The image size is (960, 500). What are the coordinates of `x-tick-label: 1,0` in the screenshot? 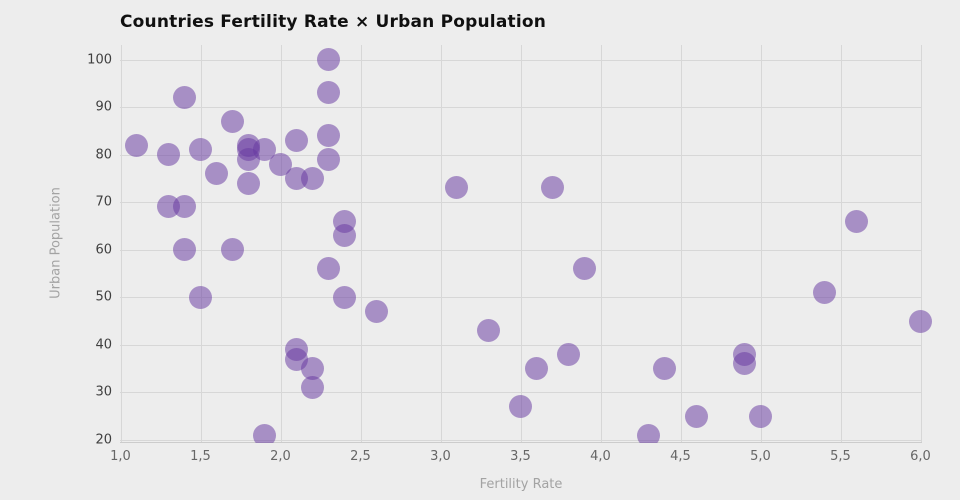 It's located at (120, 456).